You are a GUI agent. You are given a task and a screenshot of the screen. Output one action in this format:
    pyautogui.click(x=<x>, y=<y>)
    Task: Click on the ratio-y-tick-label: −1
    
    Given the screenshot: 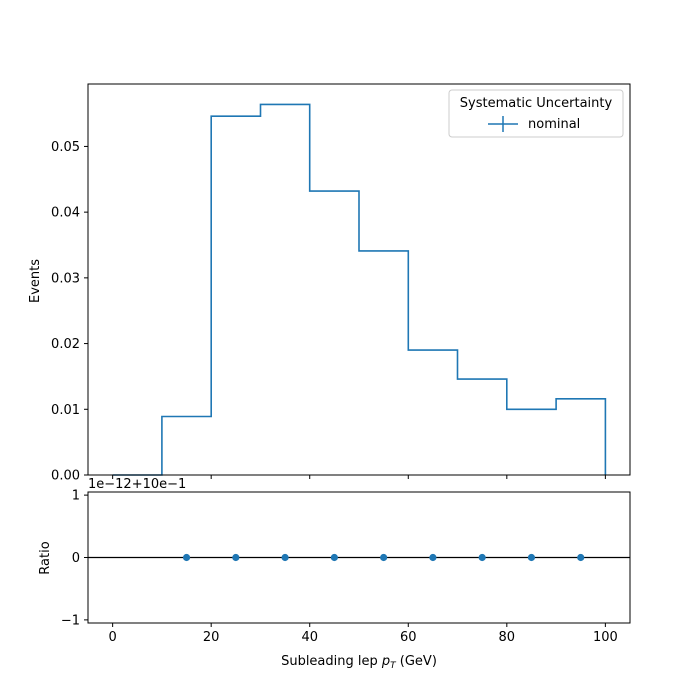 What is the action you would take?
    pyautogui.click(x=70, y=620)
    